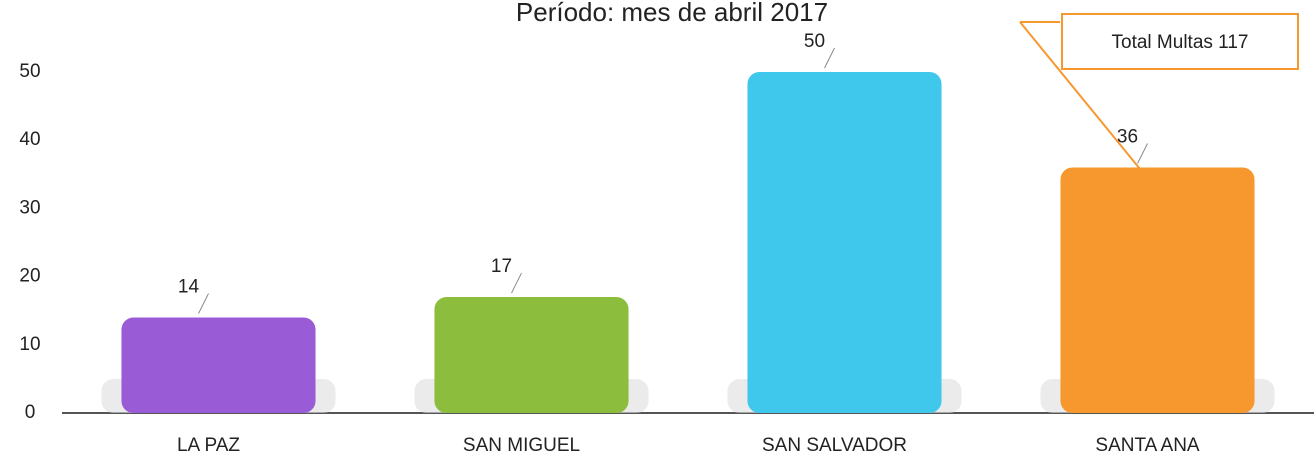 The image size is (1314, 460). I want to click on annotation-box, so click(1180, 41).